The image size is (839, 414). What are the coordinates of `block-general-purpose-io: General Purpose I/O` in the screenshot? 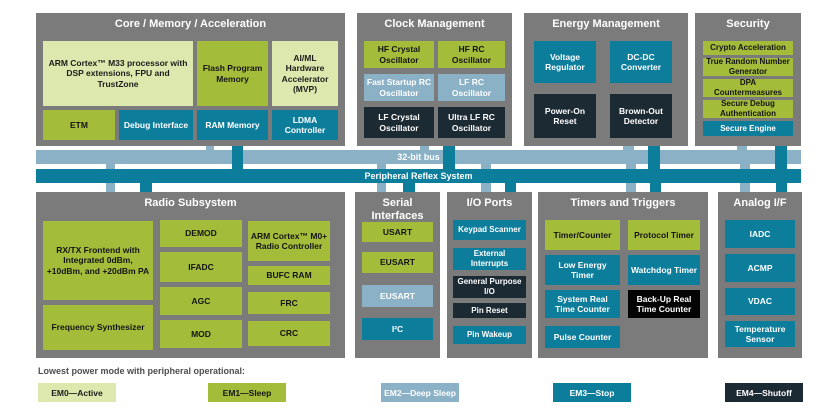 It's located at (489, 287).